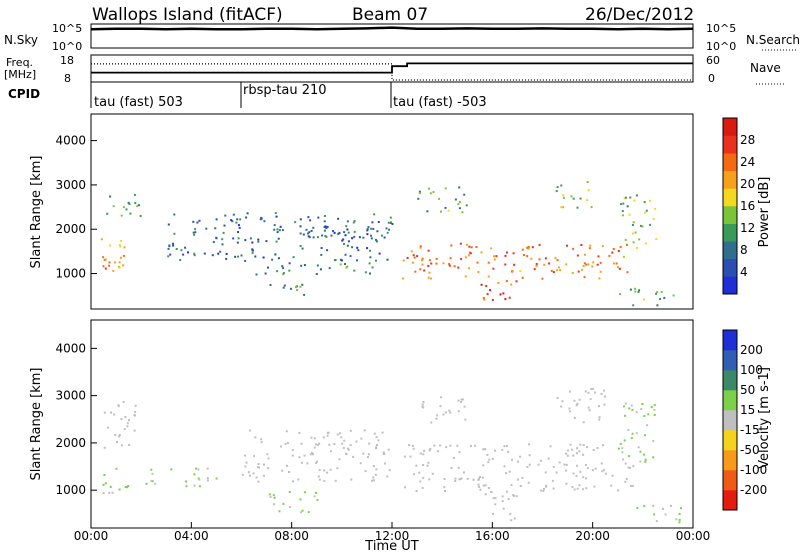 This screenshot has height=554, width=800. I want to click on colorbar-tick-label: 200, so click(751, 350).